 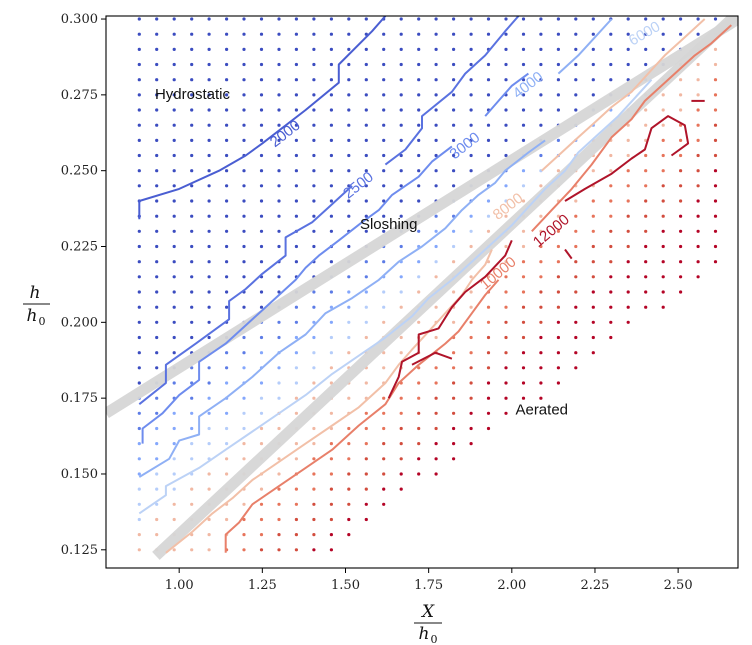 I want to click on contour-label-6000: 6000, so click(x=644, y=33).